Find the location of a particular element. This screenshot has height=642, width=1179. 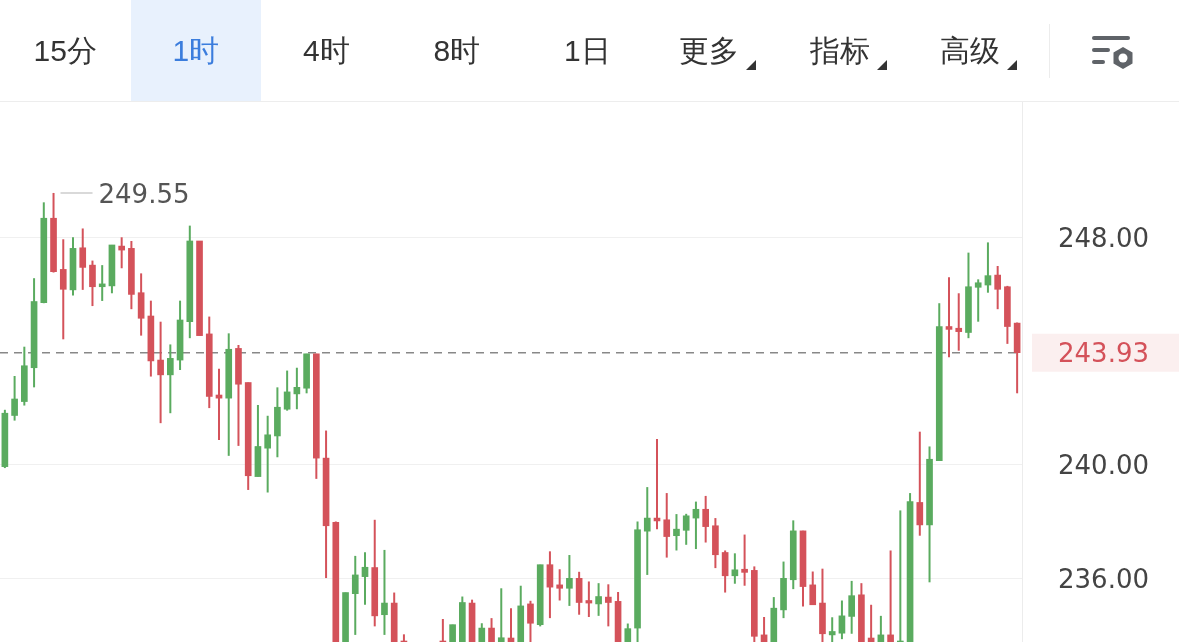

text: 指标 is located at coordinates (839, 50).